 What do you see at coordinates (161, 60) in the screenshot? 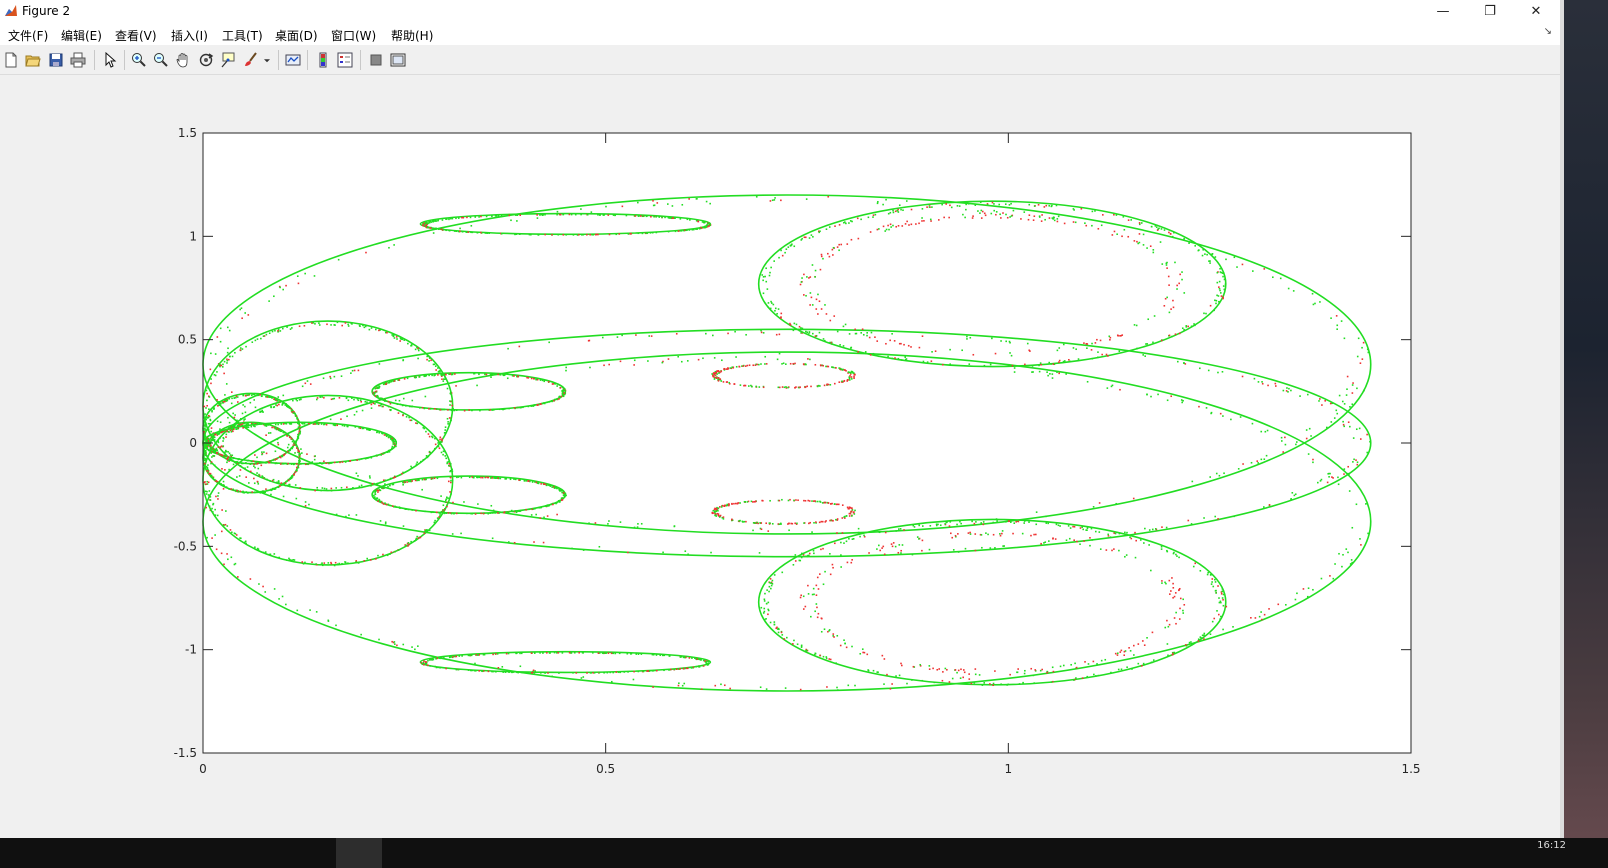
I see `zoom-out-button` at bounding box center [161, 60].